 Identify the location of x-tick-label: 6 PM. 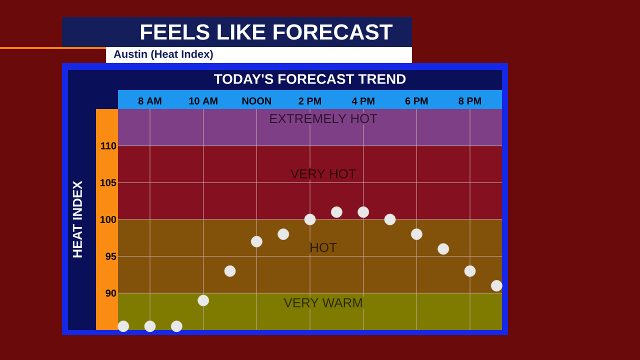
(416, 100).